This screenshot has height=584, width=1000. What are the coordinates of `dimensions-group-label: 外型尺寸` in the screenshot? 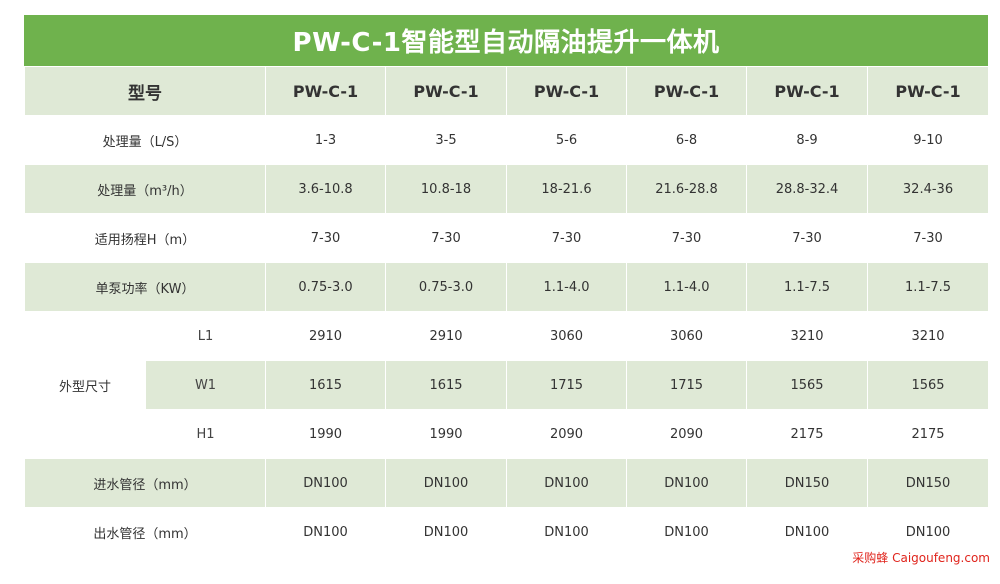 It's located at (85, 385).